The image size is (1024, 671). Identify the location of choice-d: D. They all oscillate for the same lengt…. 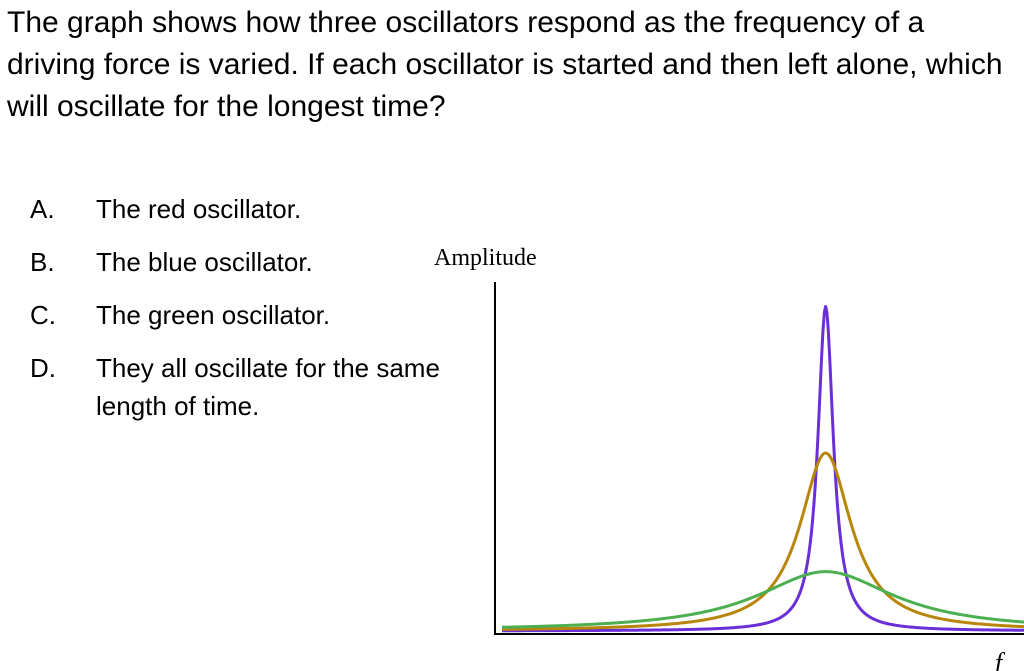
(240, 387).